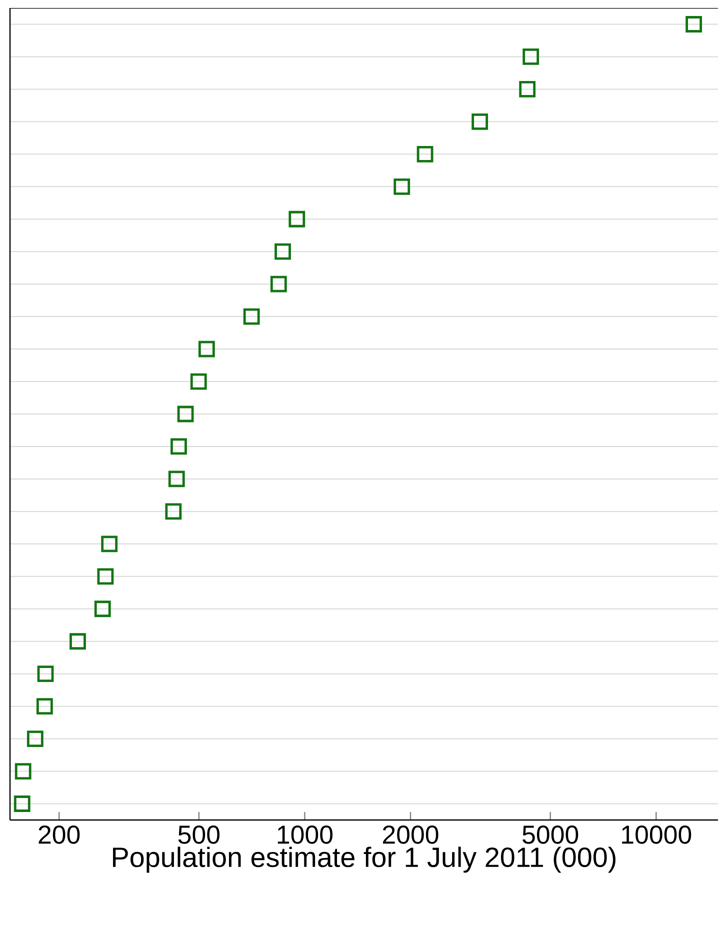 This screenshot has height=934, width=719. Describe the element at coordinates (657, 835) in the screenshot. I see `x-tick-label: 10000` at that location.